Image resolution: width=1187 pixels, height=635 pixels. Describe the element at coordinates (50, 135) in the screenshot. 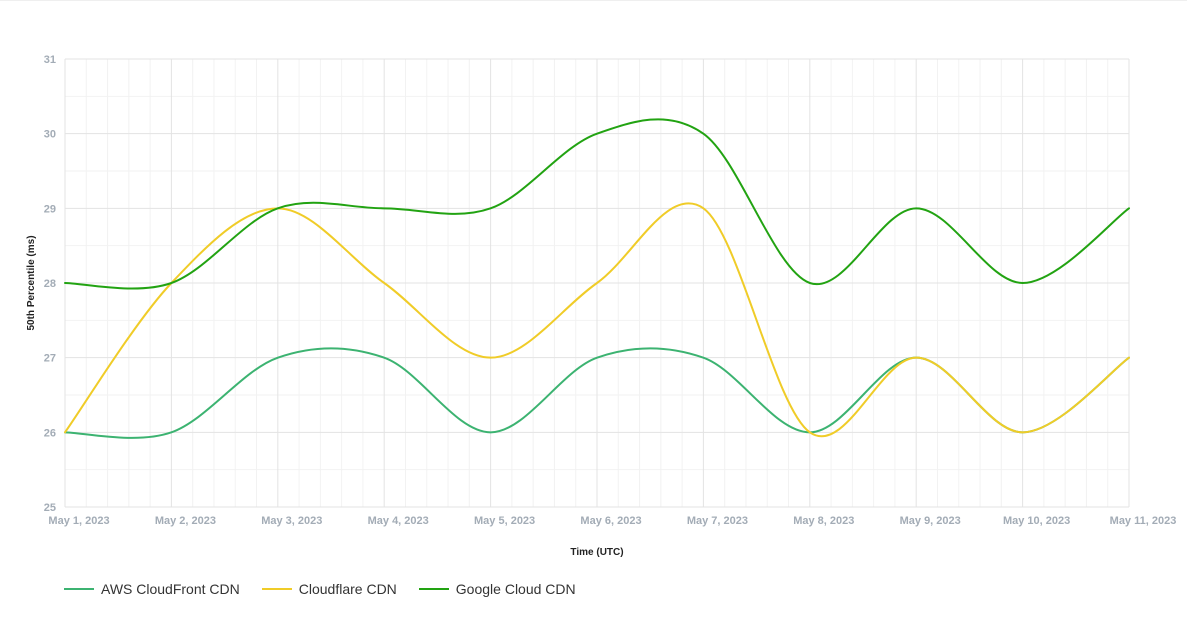

I see `y-tick-label: 30` at that location.